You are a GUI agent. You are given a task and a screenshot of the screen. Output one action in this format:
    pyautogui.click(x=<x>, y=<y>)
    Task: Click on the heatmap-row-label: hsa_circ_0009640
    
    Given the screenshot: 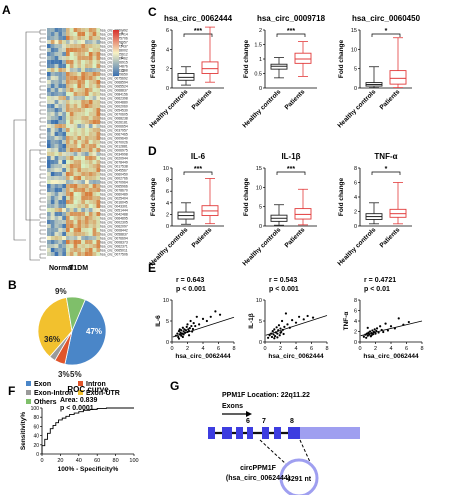 What is the action you would take?
    pyautogui.click(x=114, y=138)
    